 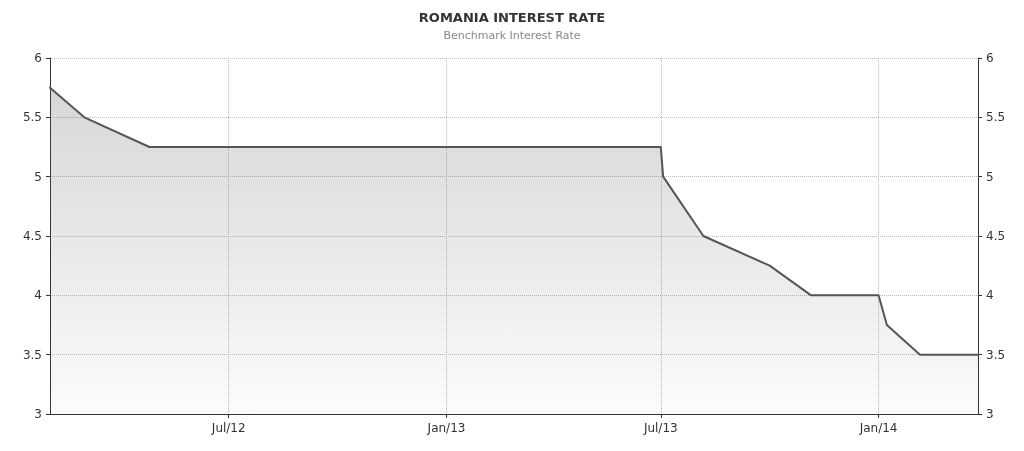 What do you see at coordinates (996, 236) in the screenshot?
I see `y2-tick-label: 4.5` at bounding box center [996, 236].